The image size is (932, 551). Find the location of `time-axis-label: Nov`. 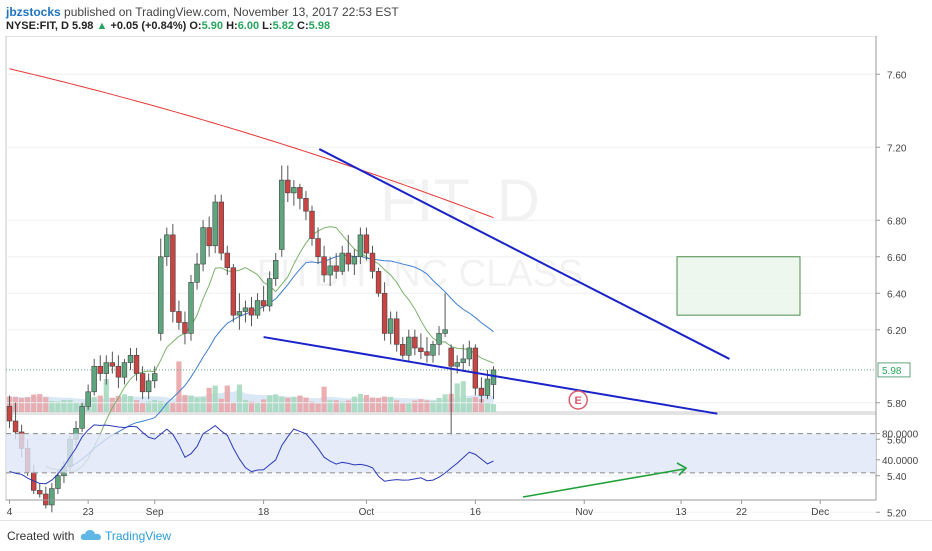

time-axis-label: Nov is located at coordinates (584, 512).